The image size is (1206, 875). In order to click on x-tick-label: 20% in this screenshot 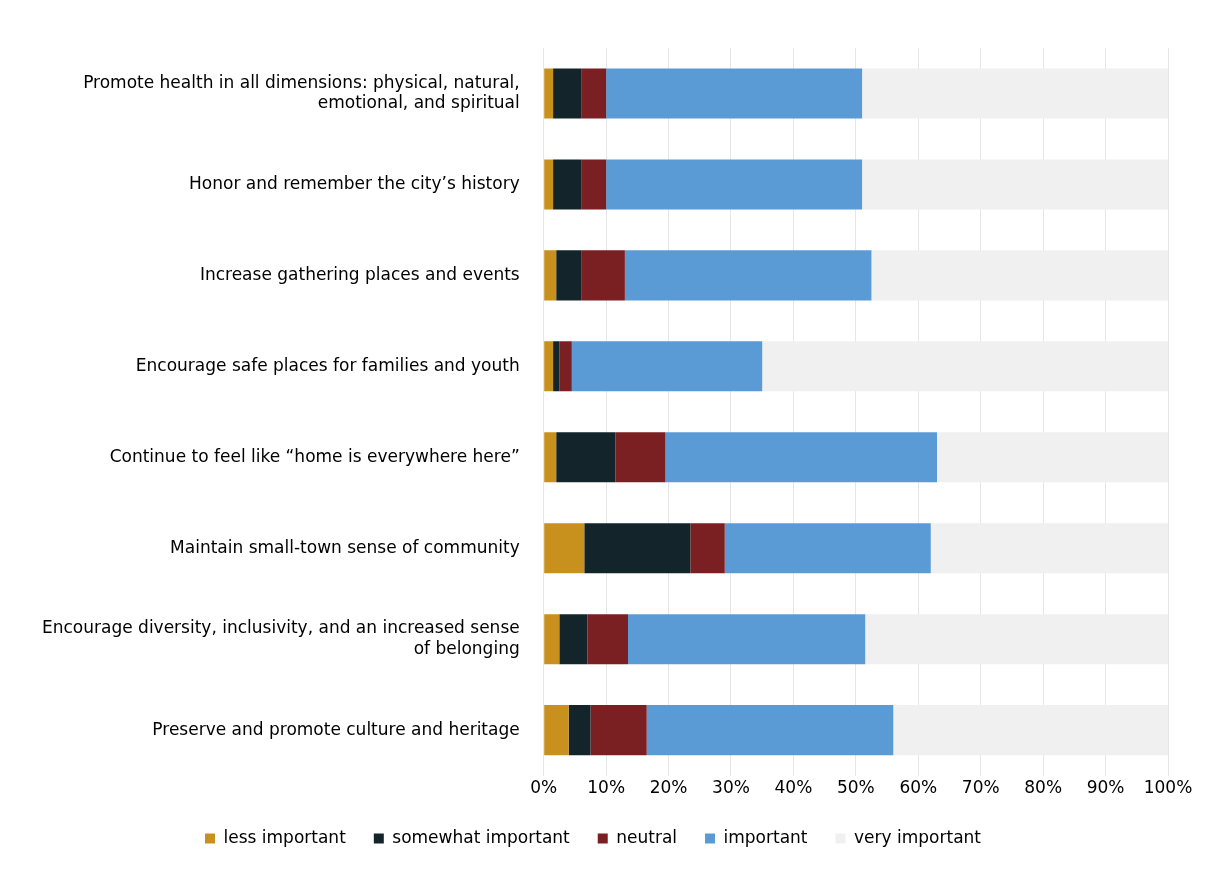, I will do `click(668, 787)`.